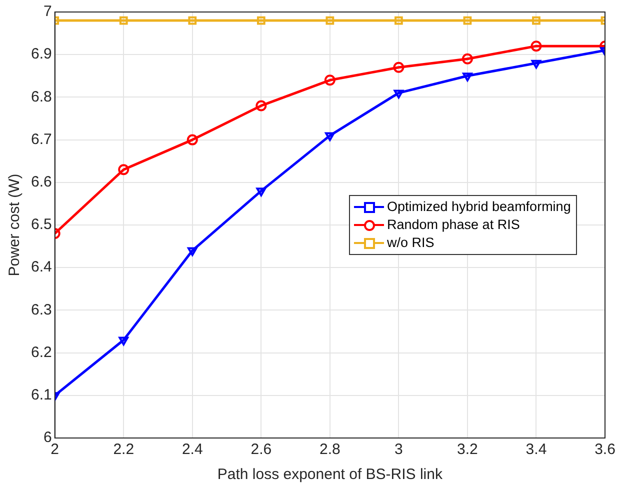 This screenshot has height=488, width=625. Describe the element at coordinates (15, 225) in the screenshot. I see `y-axis-title: Power cost (W)` at that location.